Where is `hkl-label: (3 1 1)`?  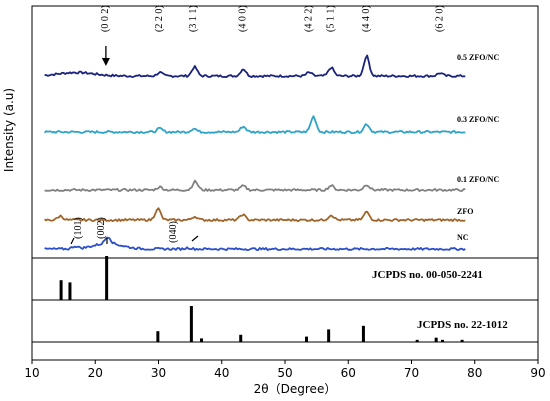 hkl-label: (3 1 1) is located at coordinates (193, 18).